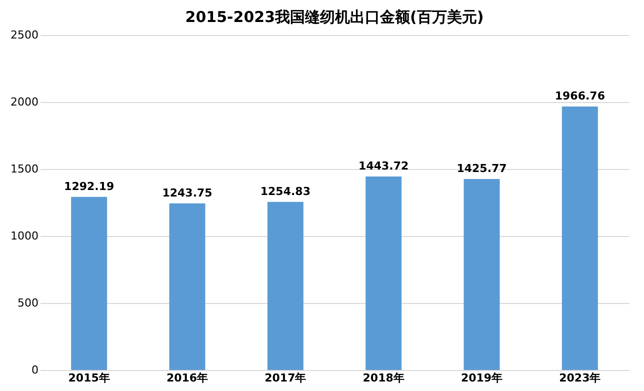  What do you see at coordinates (580, 95) in the screenshot?
I see `data-label: 1966.76` at bounding box center [580, 95].